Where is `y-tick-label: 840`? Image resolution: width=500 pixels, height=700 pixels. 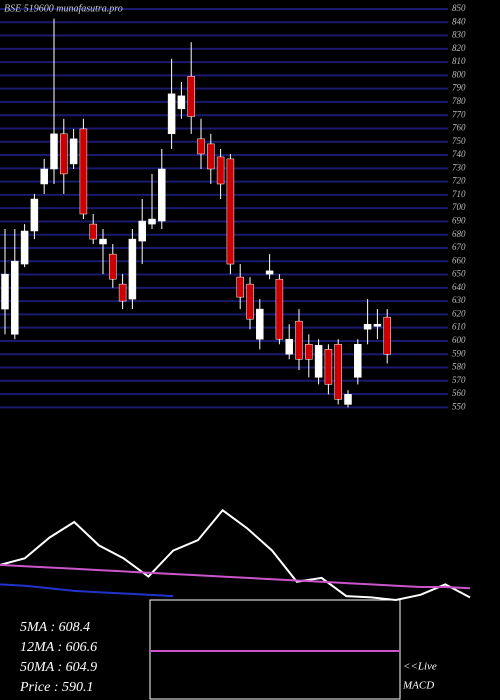 y-tick-label: 840 is located at coordinates (459, 21).